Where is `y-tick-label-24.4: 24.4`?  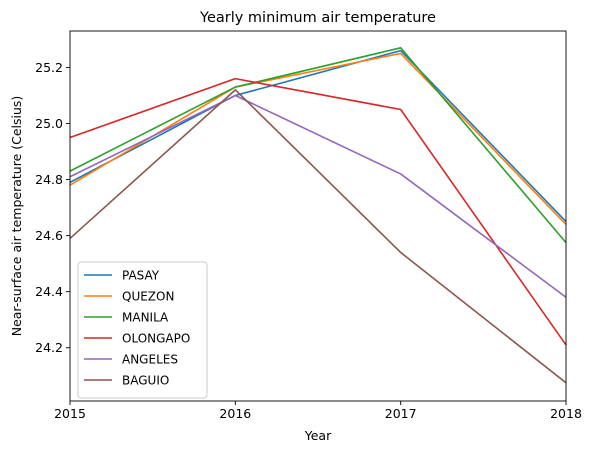 y-tick-label-24.4: 24.4 is located at coordinates (49, 291).